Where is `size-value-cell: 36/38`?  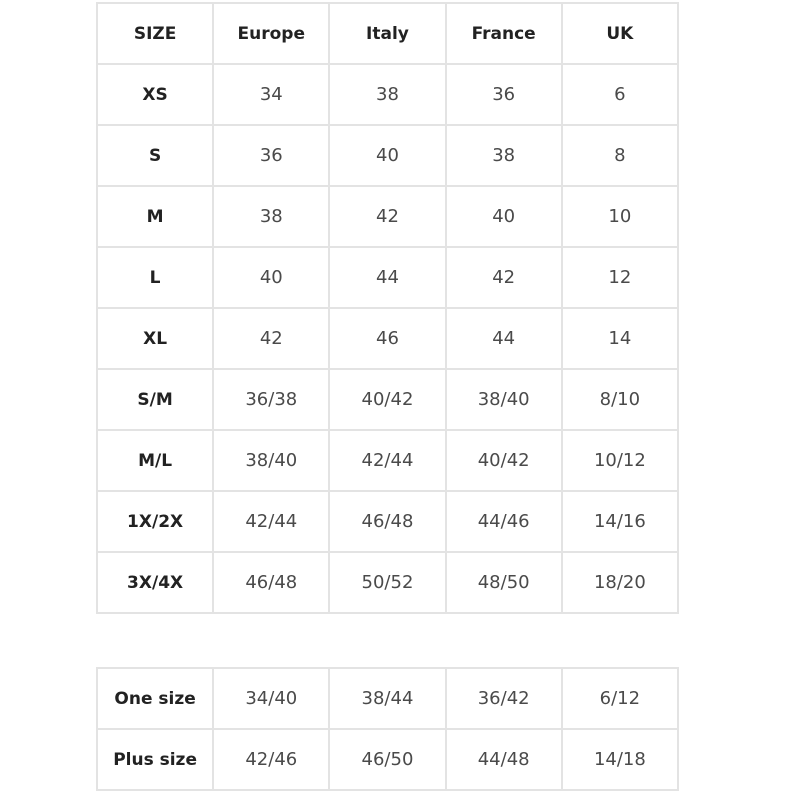
size-value-cell: 36/38 is located at coordinates (271, 399).